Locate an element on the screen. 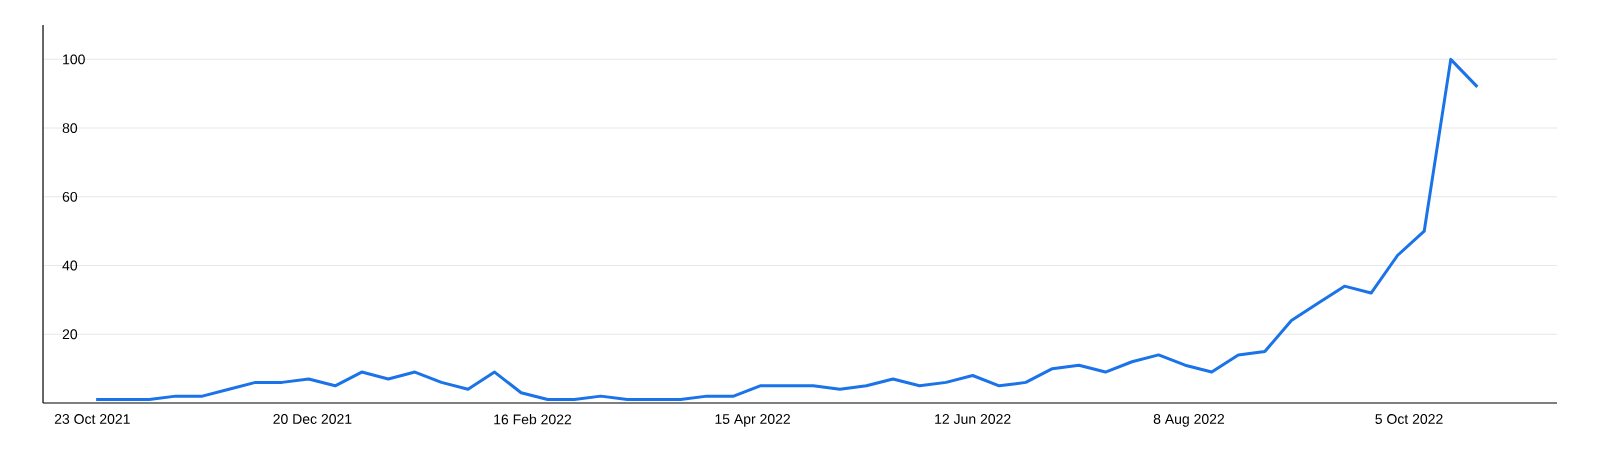  x-tick-label: 12 Jun 2022 is located at coordinates (973, 419).